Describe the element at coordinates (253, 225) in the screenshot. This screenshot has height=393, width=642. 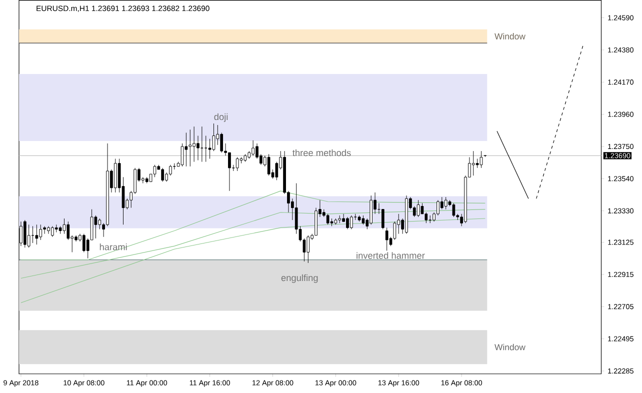
I see `line-series` at that location.